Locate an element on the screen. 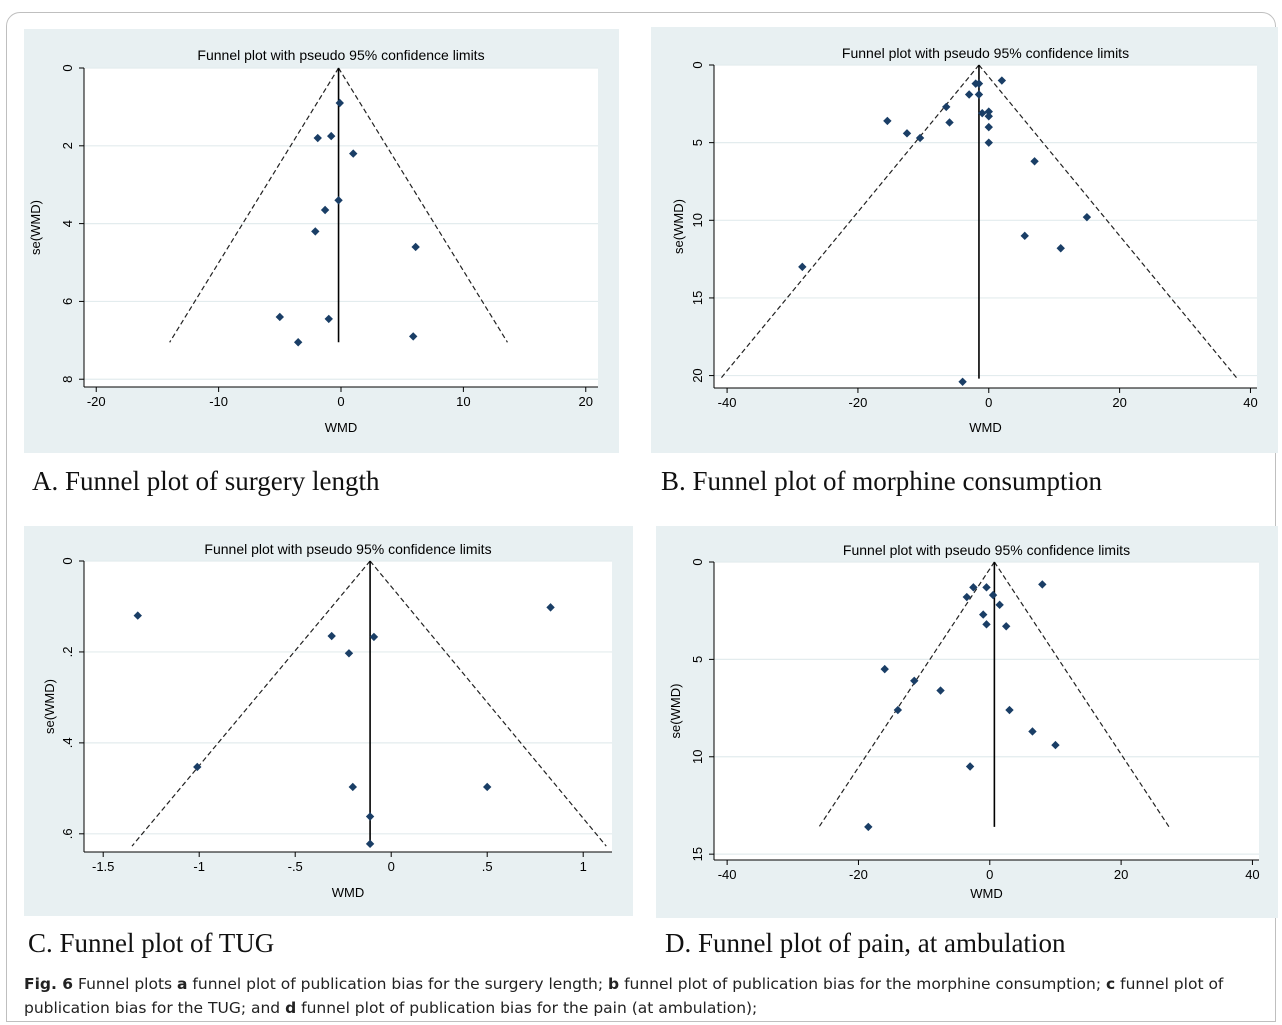 This screenshot has height=1025, width=1282. y-tick-label: .4 is located at coordinates (67, 742).